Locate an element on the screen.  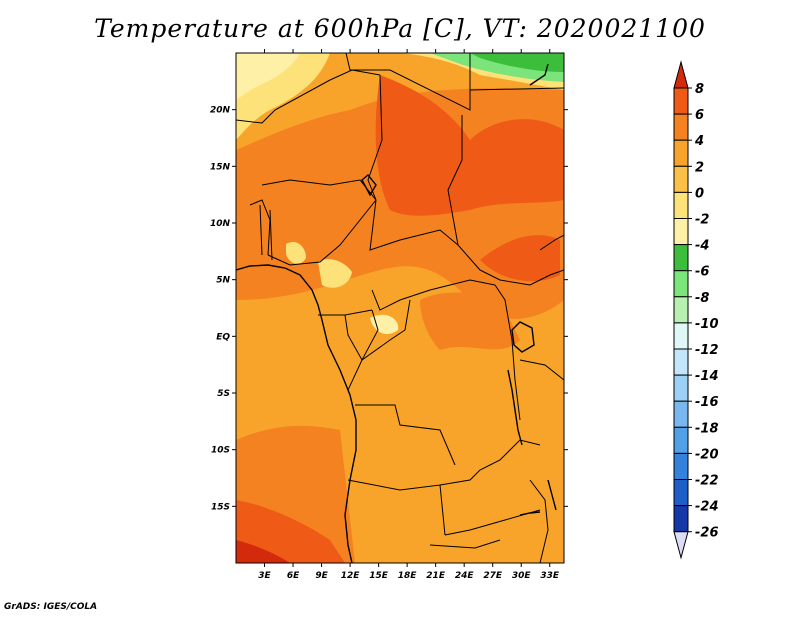
field-orange-east is located at coordinates (470, 321).